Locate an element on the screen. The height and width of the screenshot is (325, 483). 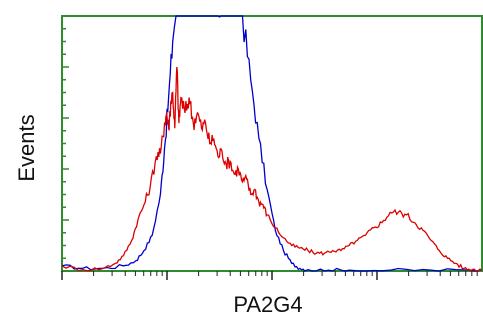
y-axis-ticks is located at coordinates (65, 143).